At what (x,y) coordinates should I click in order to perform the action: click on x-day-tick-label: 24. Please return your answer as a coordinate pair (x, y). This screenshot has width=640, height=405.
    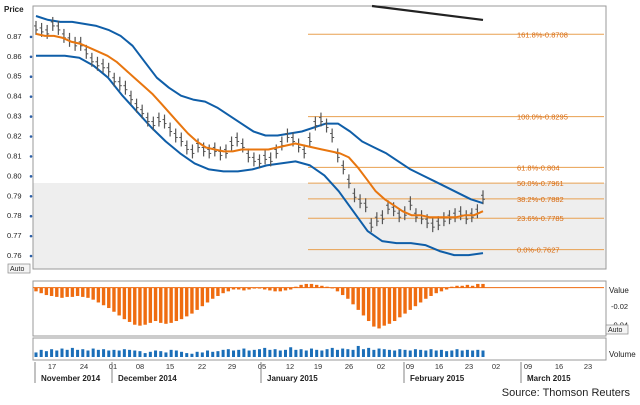
    Looking at the image, I should click on (84, 366).